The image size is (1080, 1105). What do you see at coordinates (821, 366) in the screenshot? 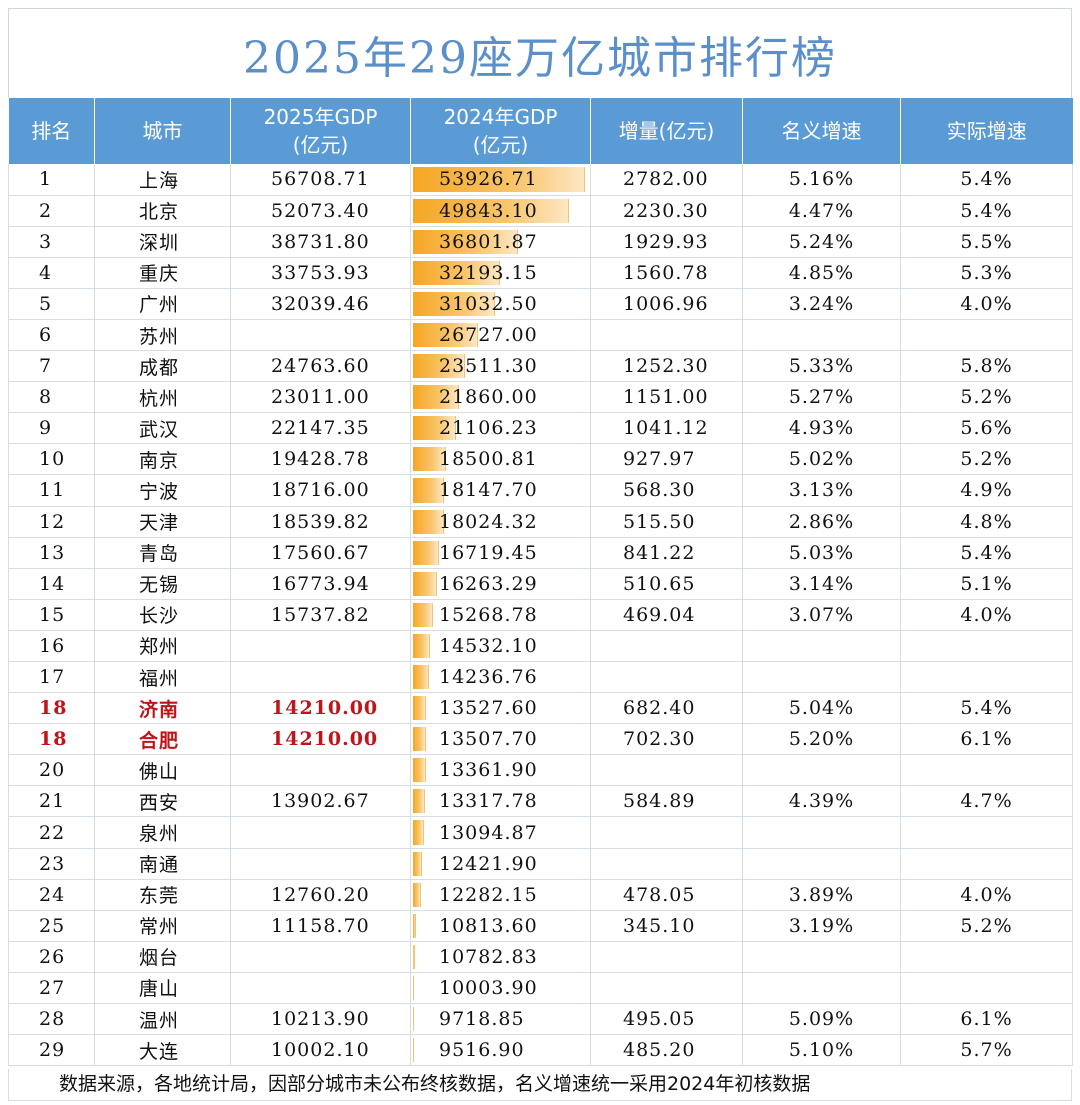
I see `nominal-growth-cell: 5.33%` at bounding box center [821, 366].